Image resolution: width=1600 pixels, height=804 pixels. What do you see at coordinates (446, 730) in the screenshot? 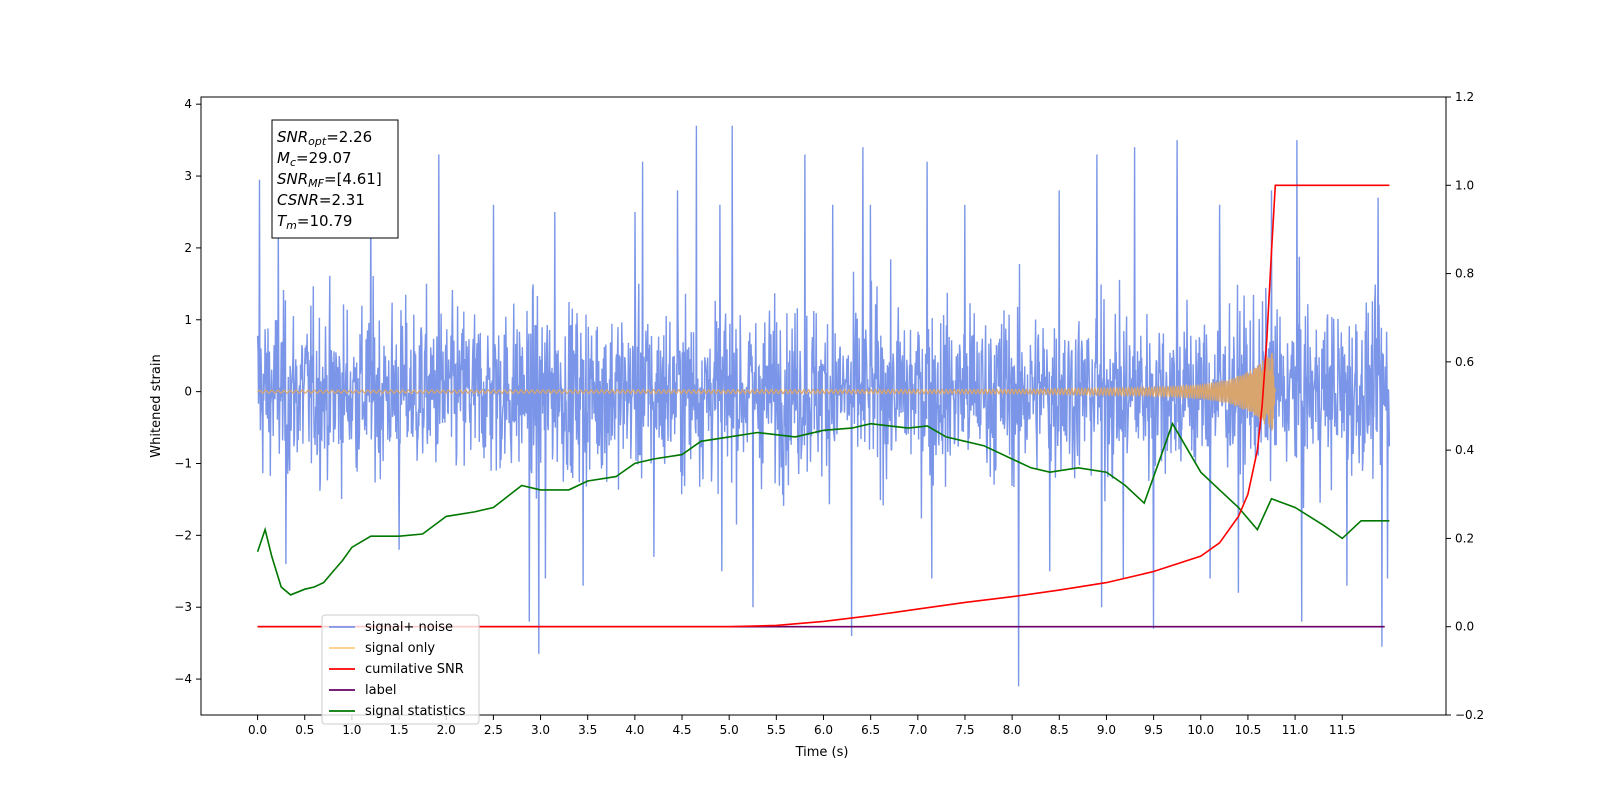
I see `x-tick-label: 2.0` at bounding box center [446, 730].